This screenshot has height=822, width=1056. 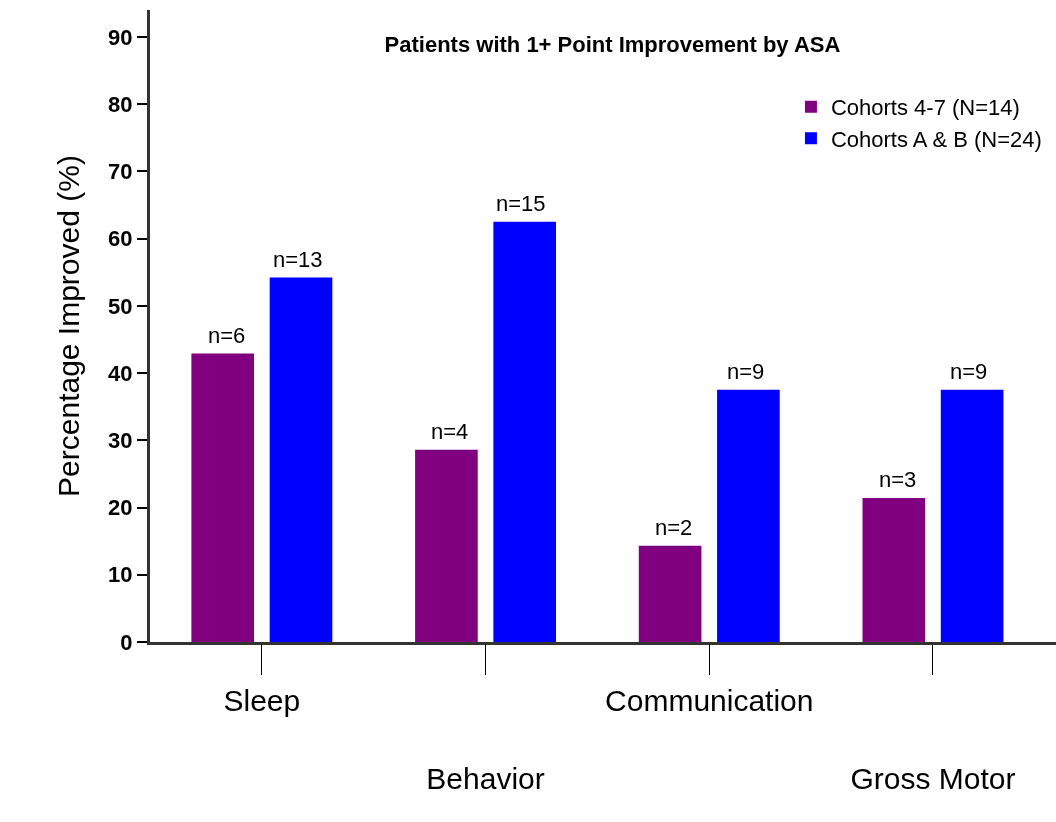 I want to click on legend-label: Cohorts A & B (N=24), so click(x=936, y=139).